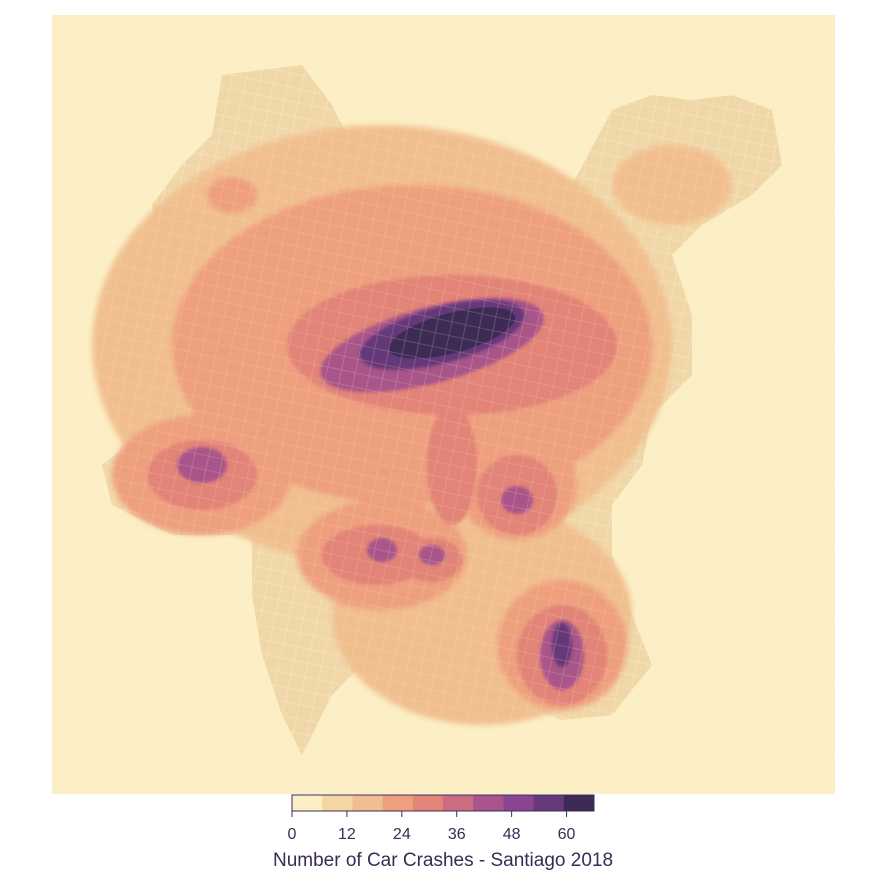 The height and width of the screenshot is (888, 886). Describe the element at coordinates (511, 834) in the screenshot. I see `legend-tick-label: 48` at that location.